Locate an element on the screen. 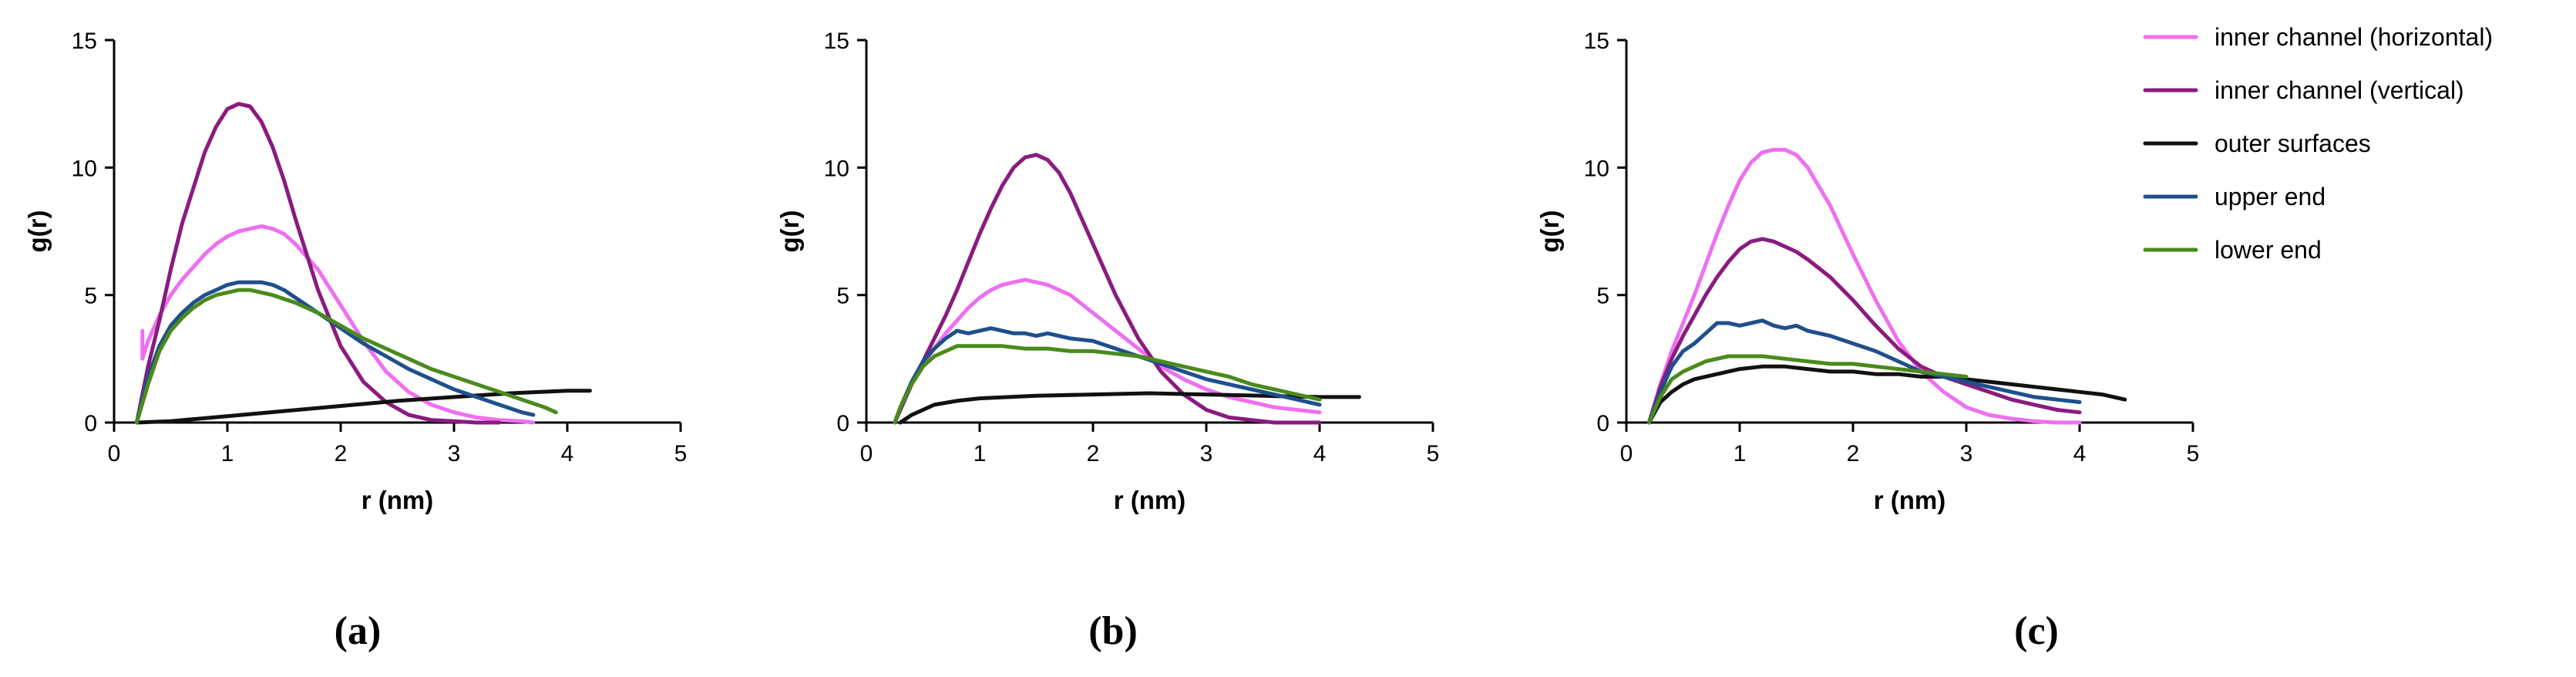 The image size is (2576, 677). legend-label-outer-surfaces: outer surfaces is located at coordinates (2292, 143).